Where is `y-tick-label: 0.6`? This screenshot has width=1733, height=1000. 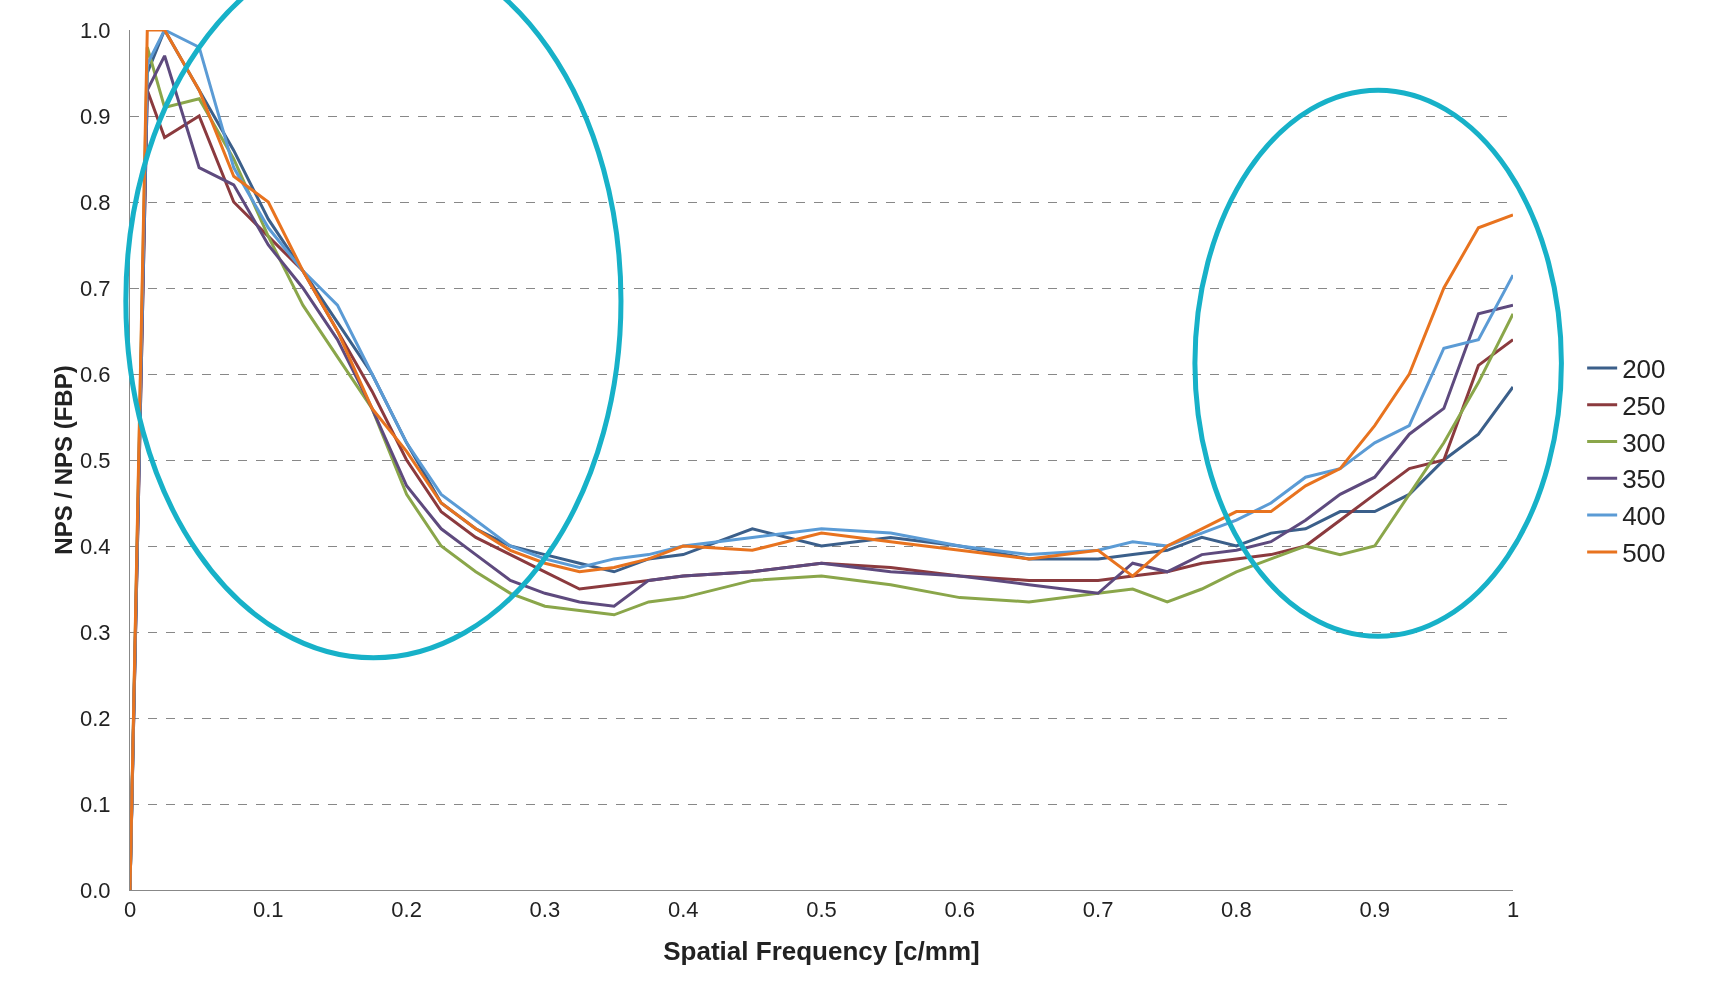 y-tick-label: 0.6 is located at coordinates (95, 374).